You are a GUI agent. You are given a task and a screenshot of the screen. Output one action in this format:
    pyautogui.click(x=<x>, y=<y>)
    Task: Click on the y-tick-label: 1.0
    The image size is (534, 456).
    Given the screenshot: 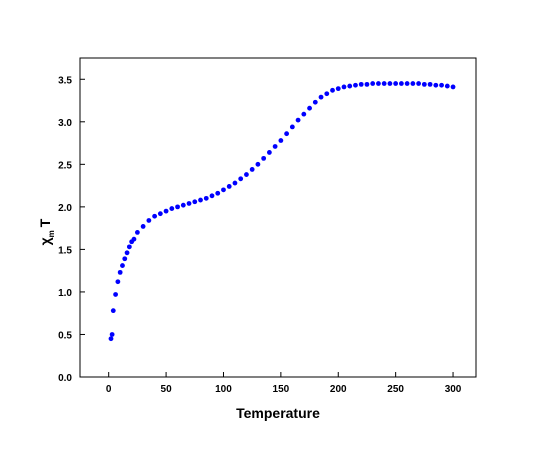 What is the action you would take?
    pyautogui.click(x=65, y=293)
    